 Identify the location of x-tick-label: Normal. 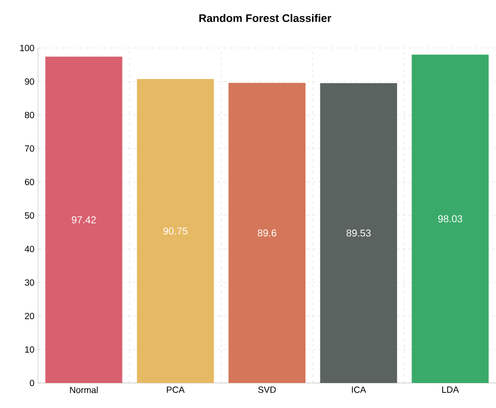
(84, 390).